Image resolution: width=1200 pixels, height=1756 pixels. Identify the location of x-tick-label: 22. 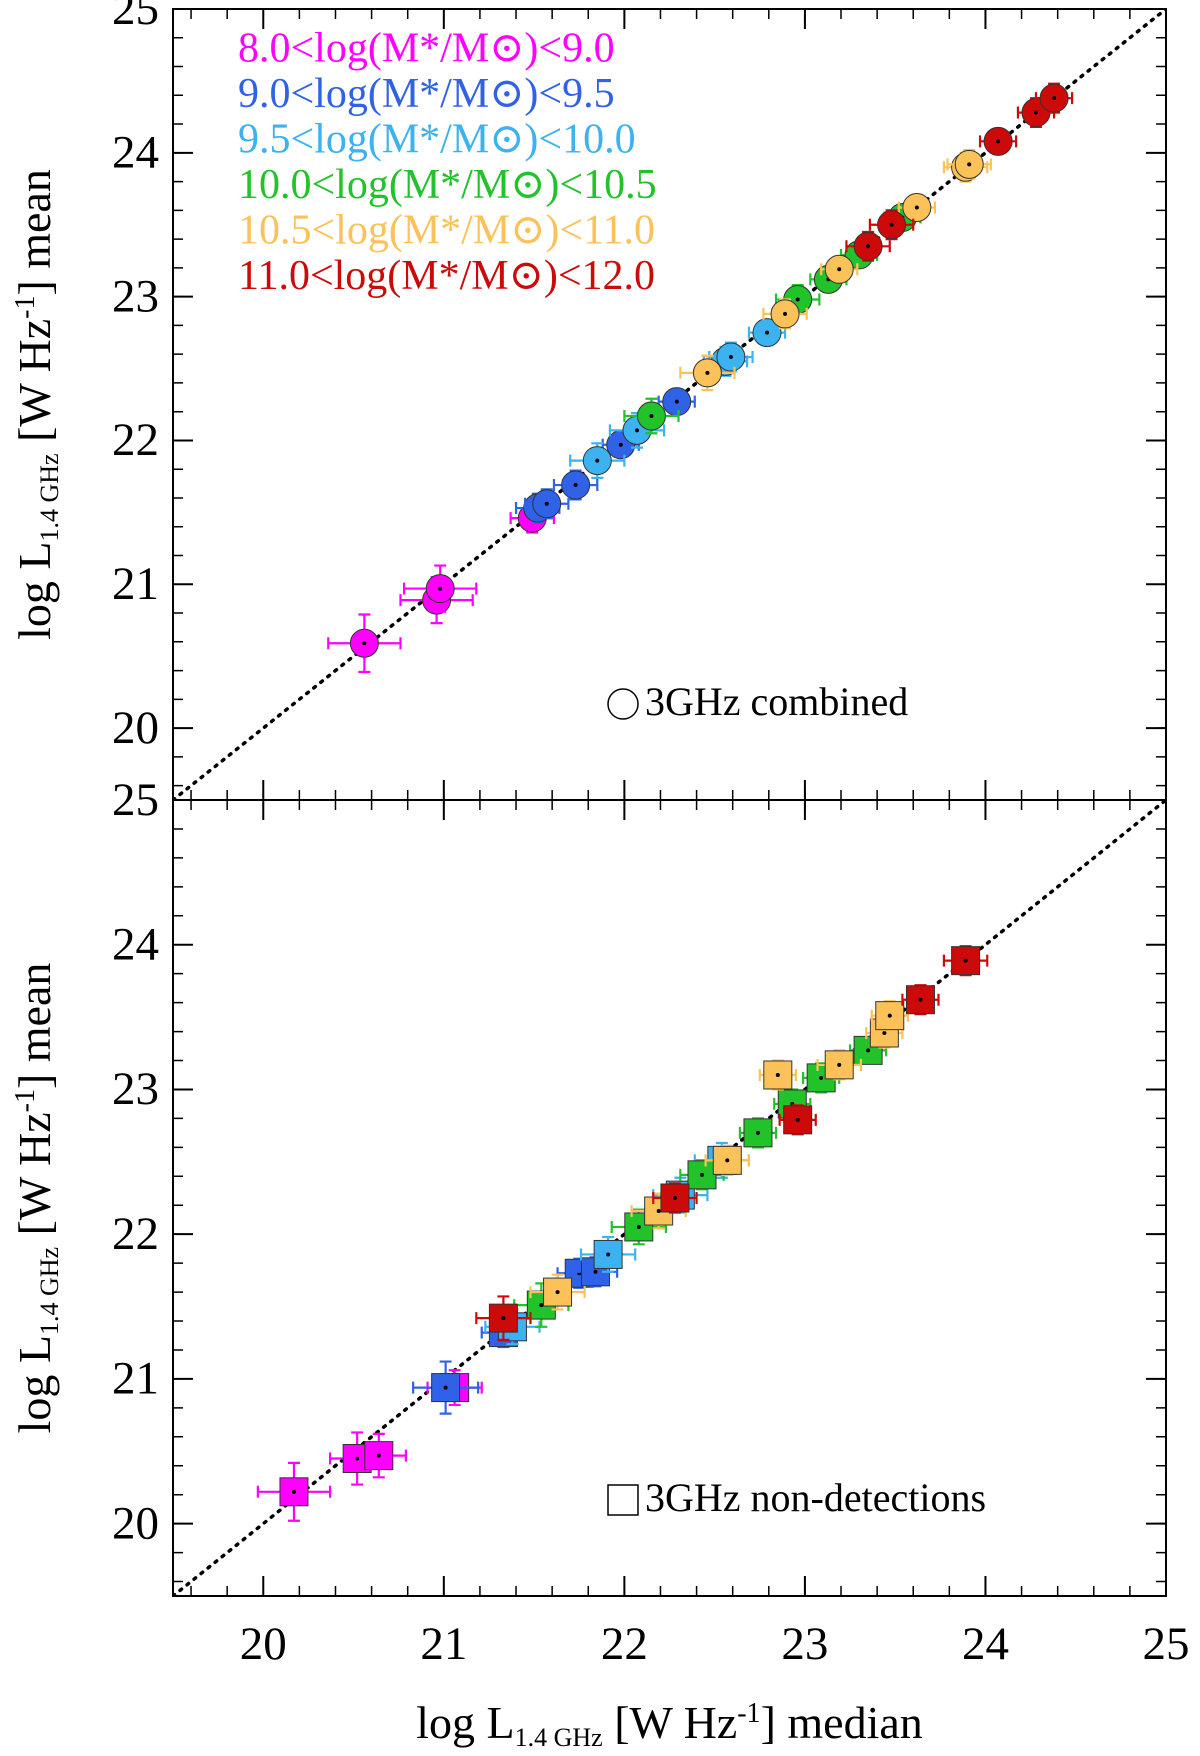
(624, 1644).